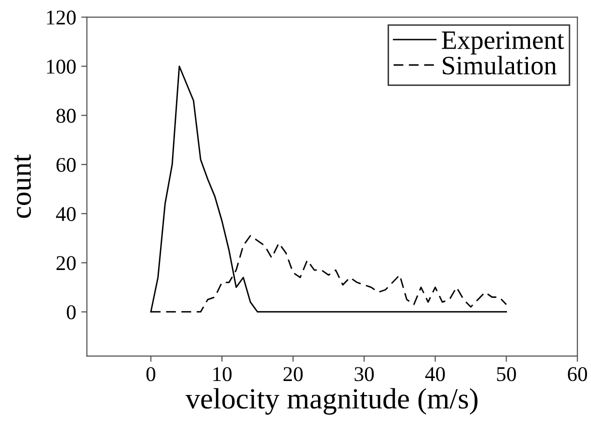 This screenshot has height=429, width=591. Describe the element at coordinates (66, 214) in the screenshot. I see `y-tick-label: 40` at that location.